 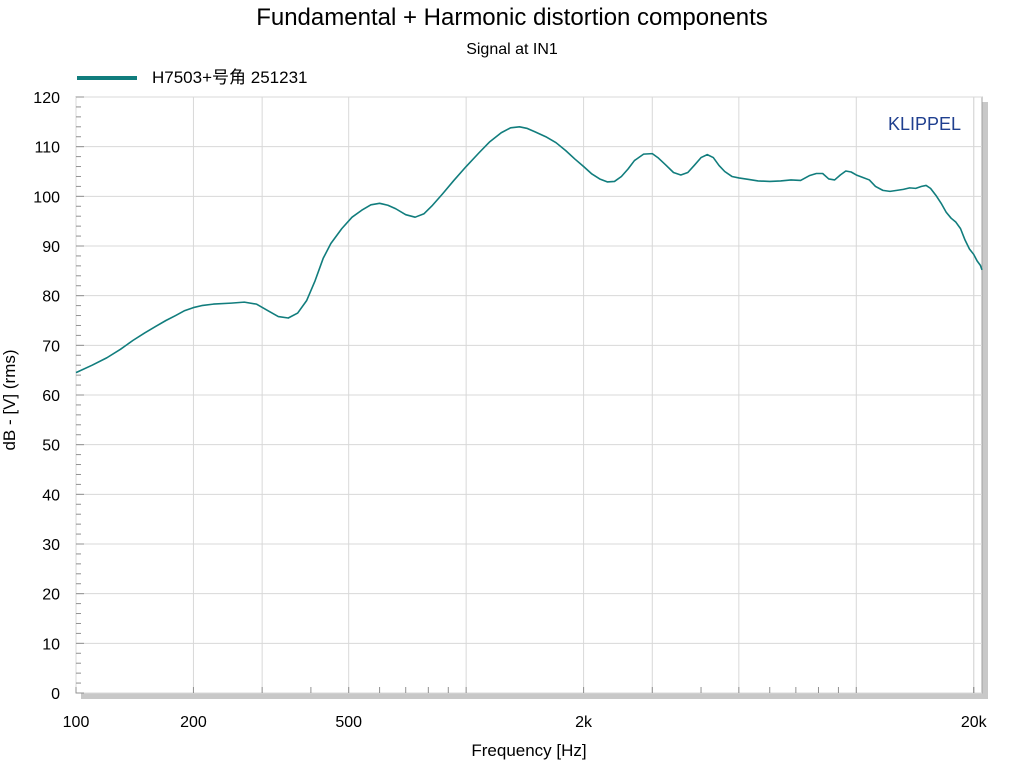 I want to click on brand-label: KLIPPEL, so click(x=924, y=124).